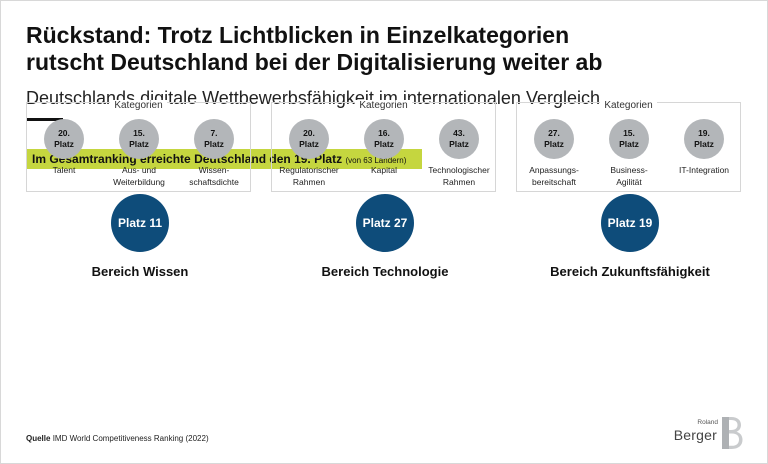 The height and width of the screenshot is (464, 768). Describe the element at coordinates (629, 176) in the screenshot. I see `category-name: Business- Agilität` at that location.